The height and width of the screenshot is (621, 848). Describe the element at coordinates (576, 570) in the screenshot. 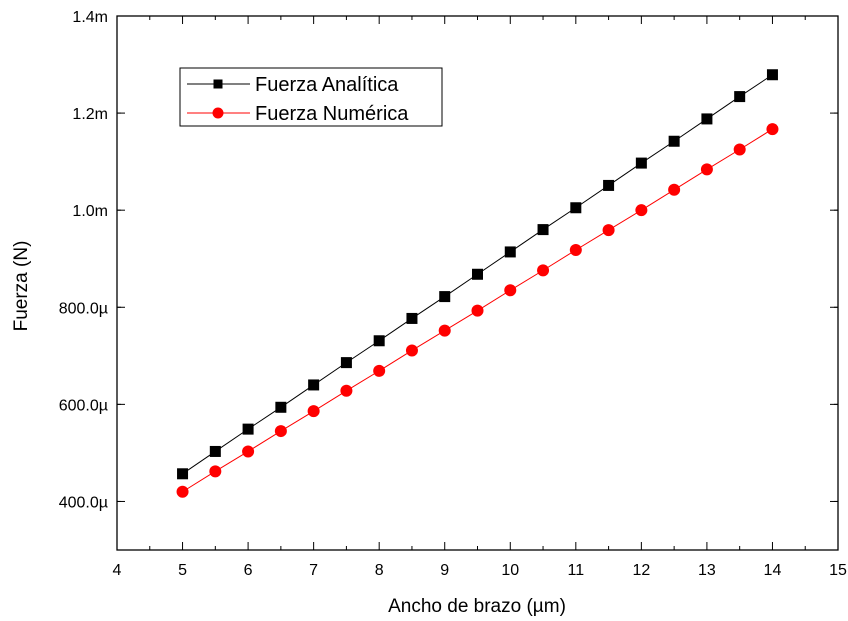

I see `x-tick-label: 11` at that location.